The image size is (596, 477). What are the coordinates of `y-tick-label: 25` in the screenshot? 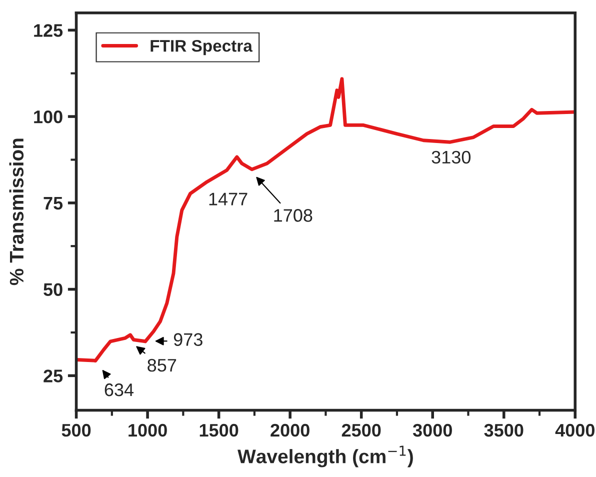 It's located at (53, 376).